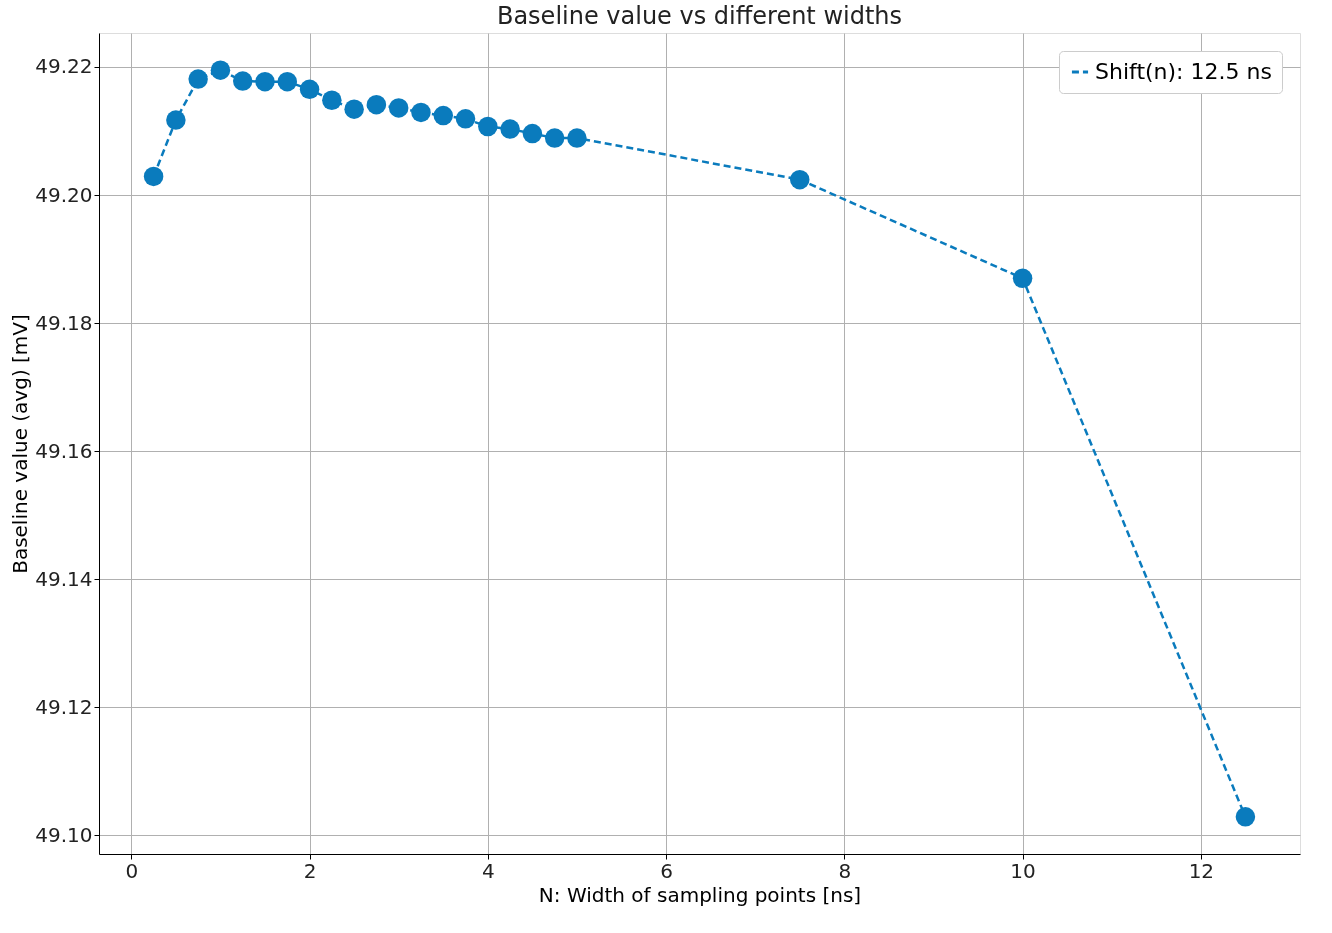 This screenshot has height=933, width=1332. What do you see at coordinates (64, 450) in the screenshot?
I see `y-tick-label: 49.16` at bounding box center [64, 450].